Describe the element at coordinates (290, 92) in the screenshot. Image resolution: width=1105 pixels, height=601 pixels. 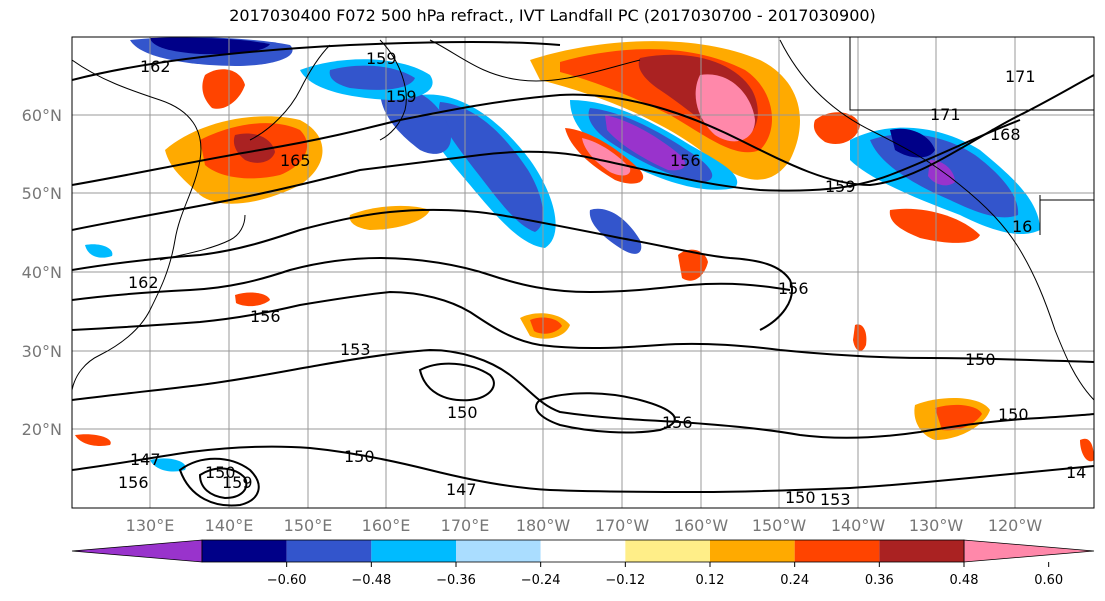
I see `coastline-kamchatka` at that location.